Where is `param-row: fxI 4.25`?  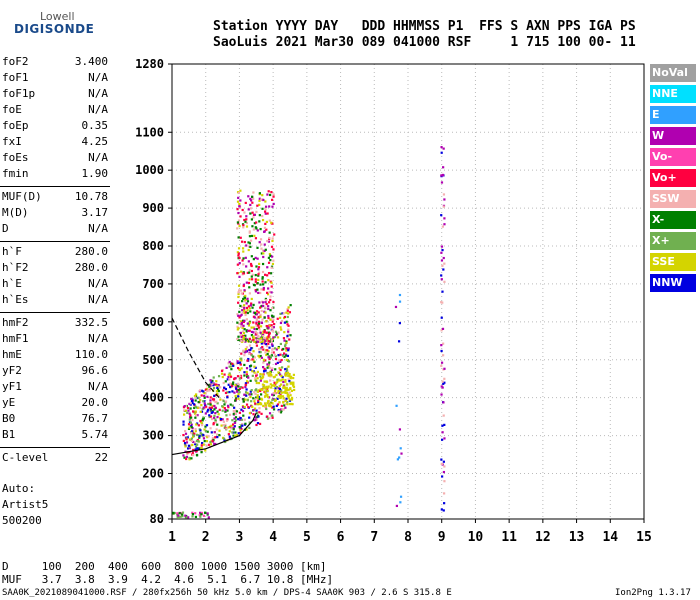 param-row: fxI 4.25 is located at coordinates (55, 143).